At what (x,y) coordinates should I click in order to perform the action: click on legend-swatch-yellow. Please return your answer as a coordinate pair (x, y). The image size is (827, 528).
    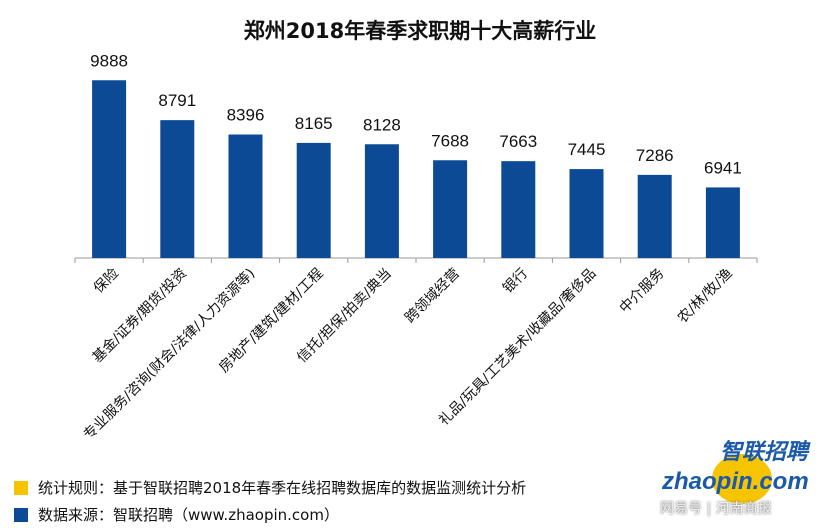
    Looking at the image, I should click on (21, 487).